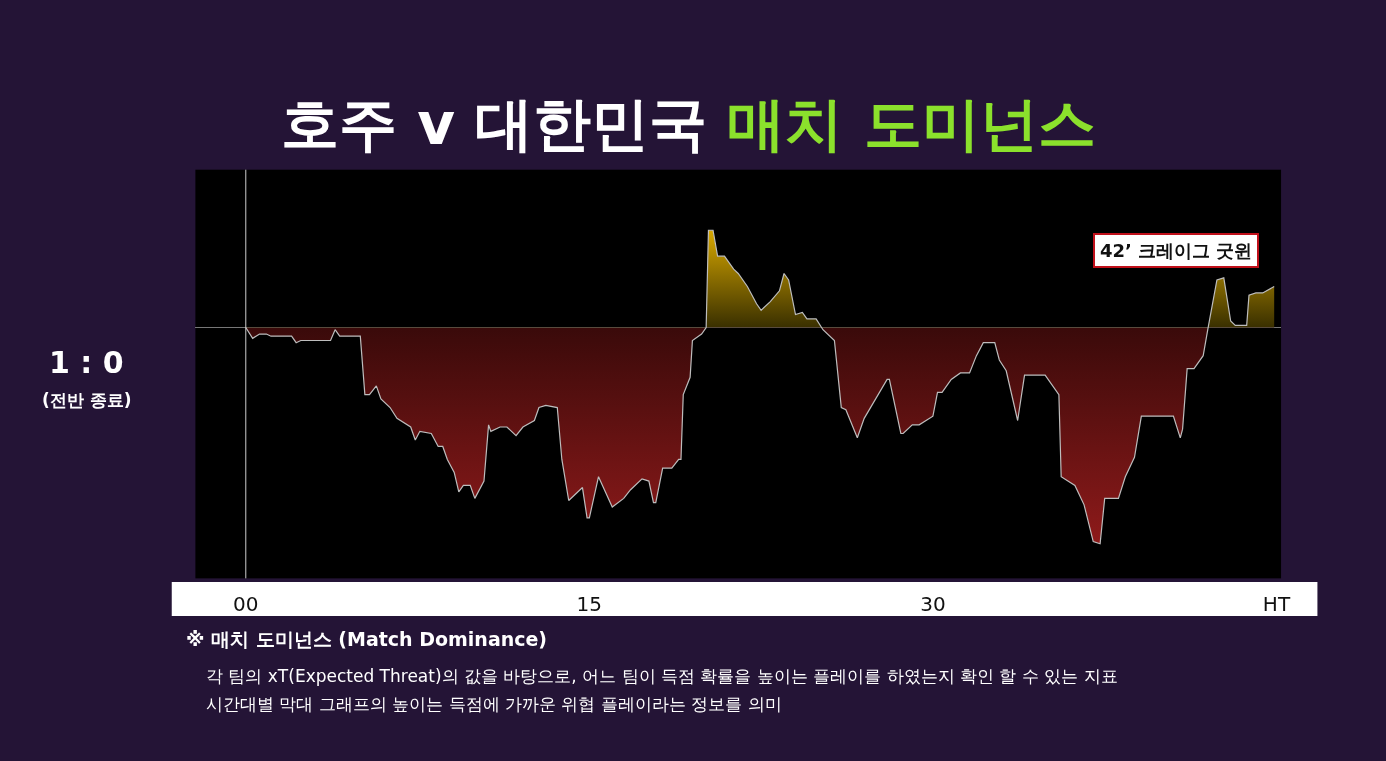  What do you see at coordinates (933, 604) in the screenshot?
I see `x-tick-label: 30` at bounding box center [933, 604].